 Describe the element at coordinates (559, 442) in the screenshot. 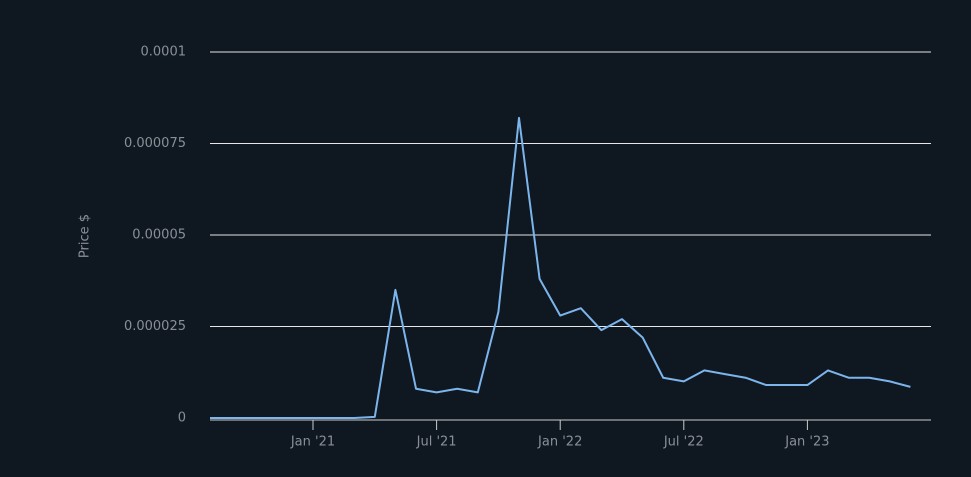

I see `x-tick-label: Jan '22` at that location.